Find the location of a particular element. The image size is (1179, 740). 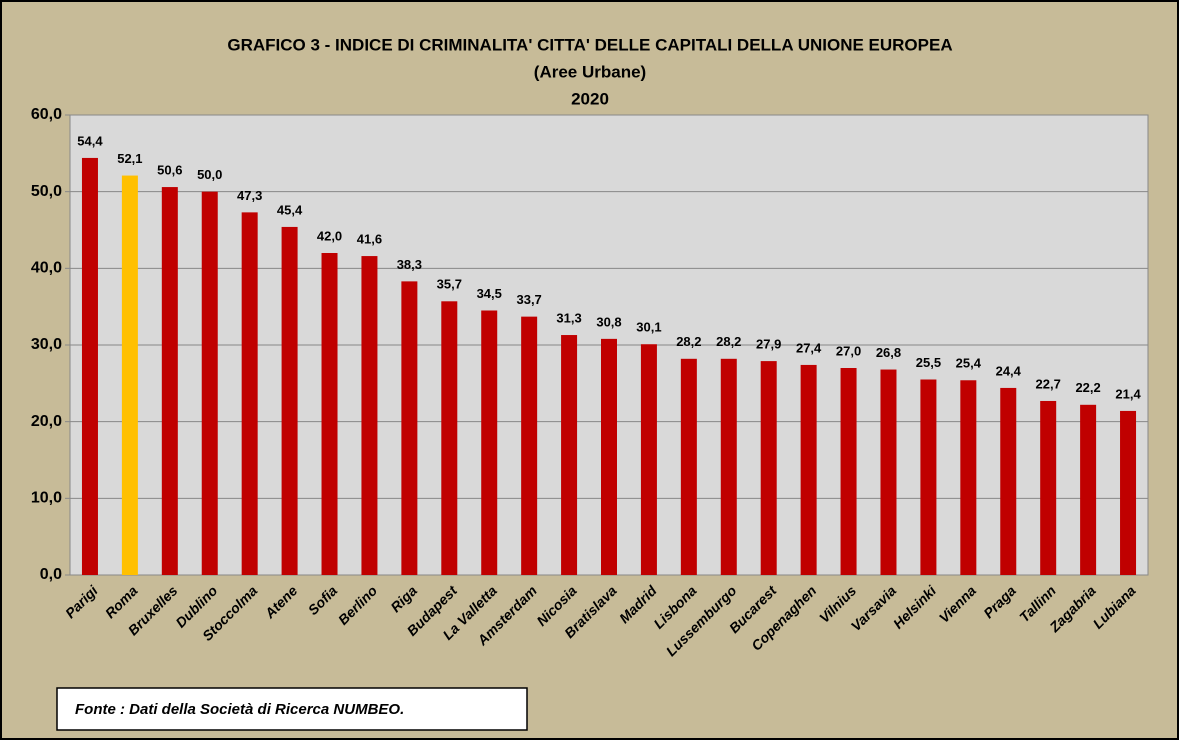

value-label: 31,3 is located at coordinates (568, 317).